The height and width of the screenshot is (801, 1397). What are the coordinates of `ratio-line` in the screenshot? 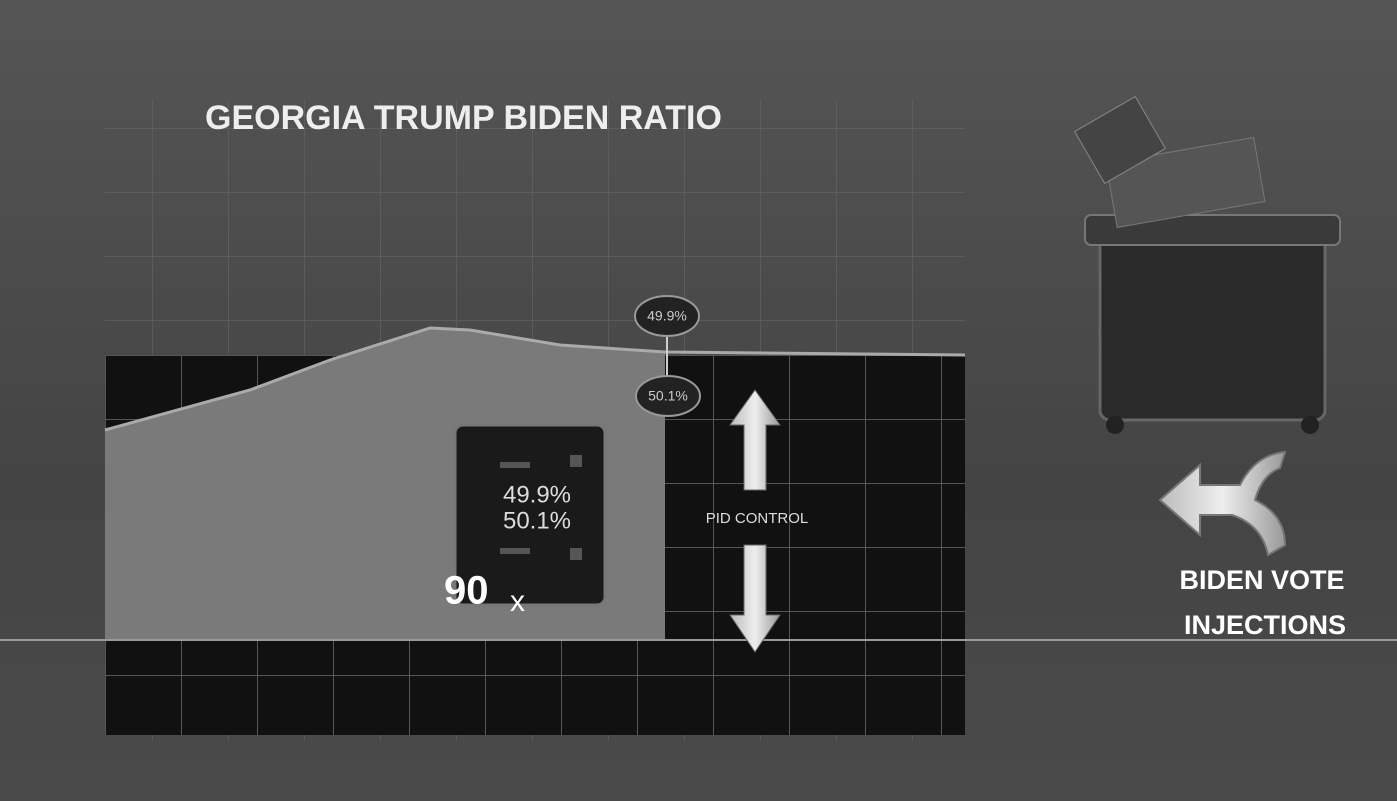 It's located at (535, 379).